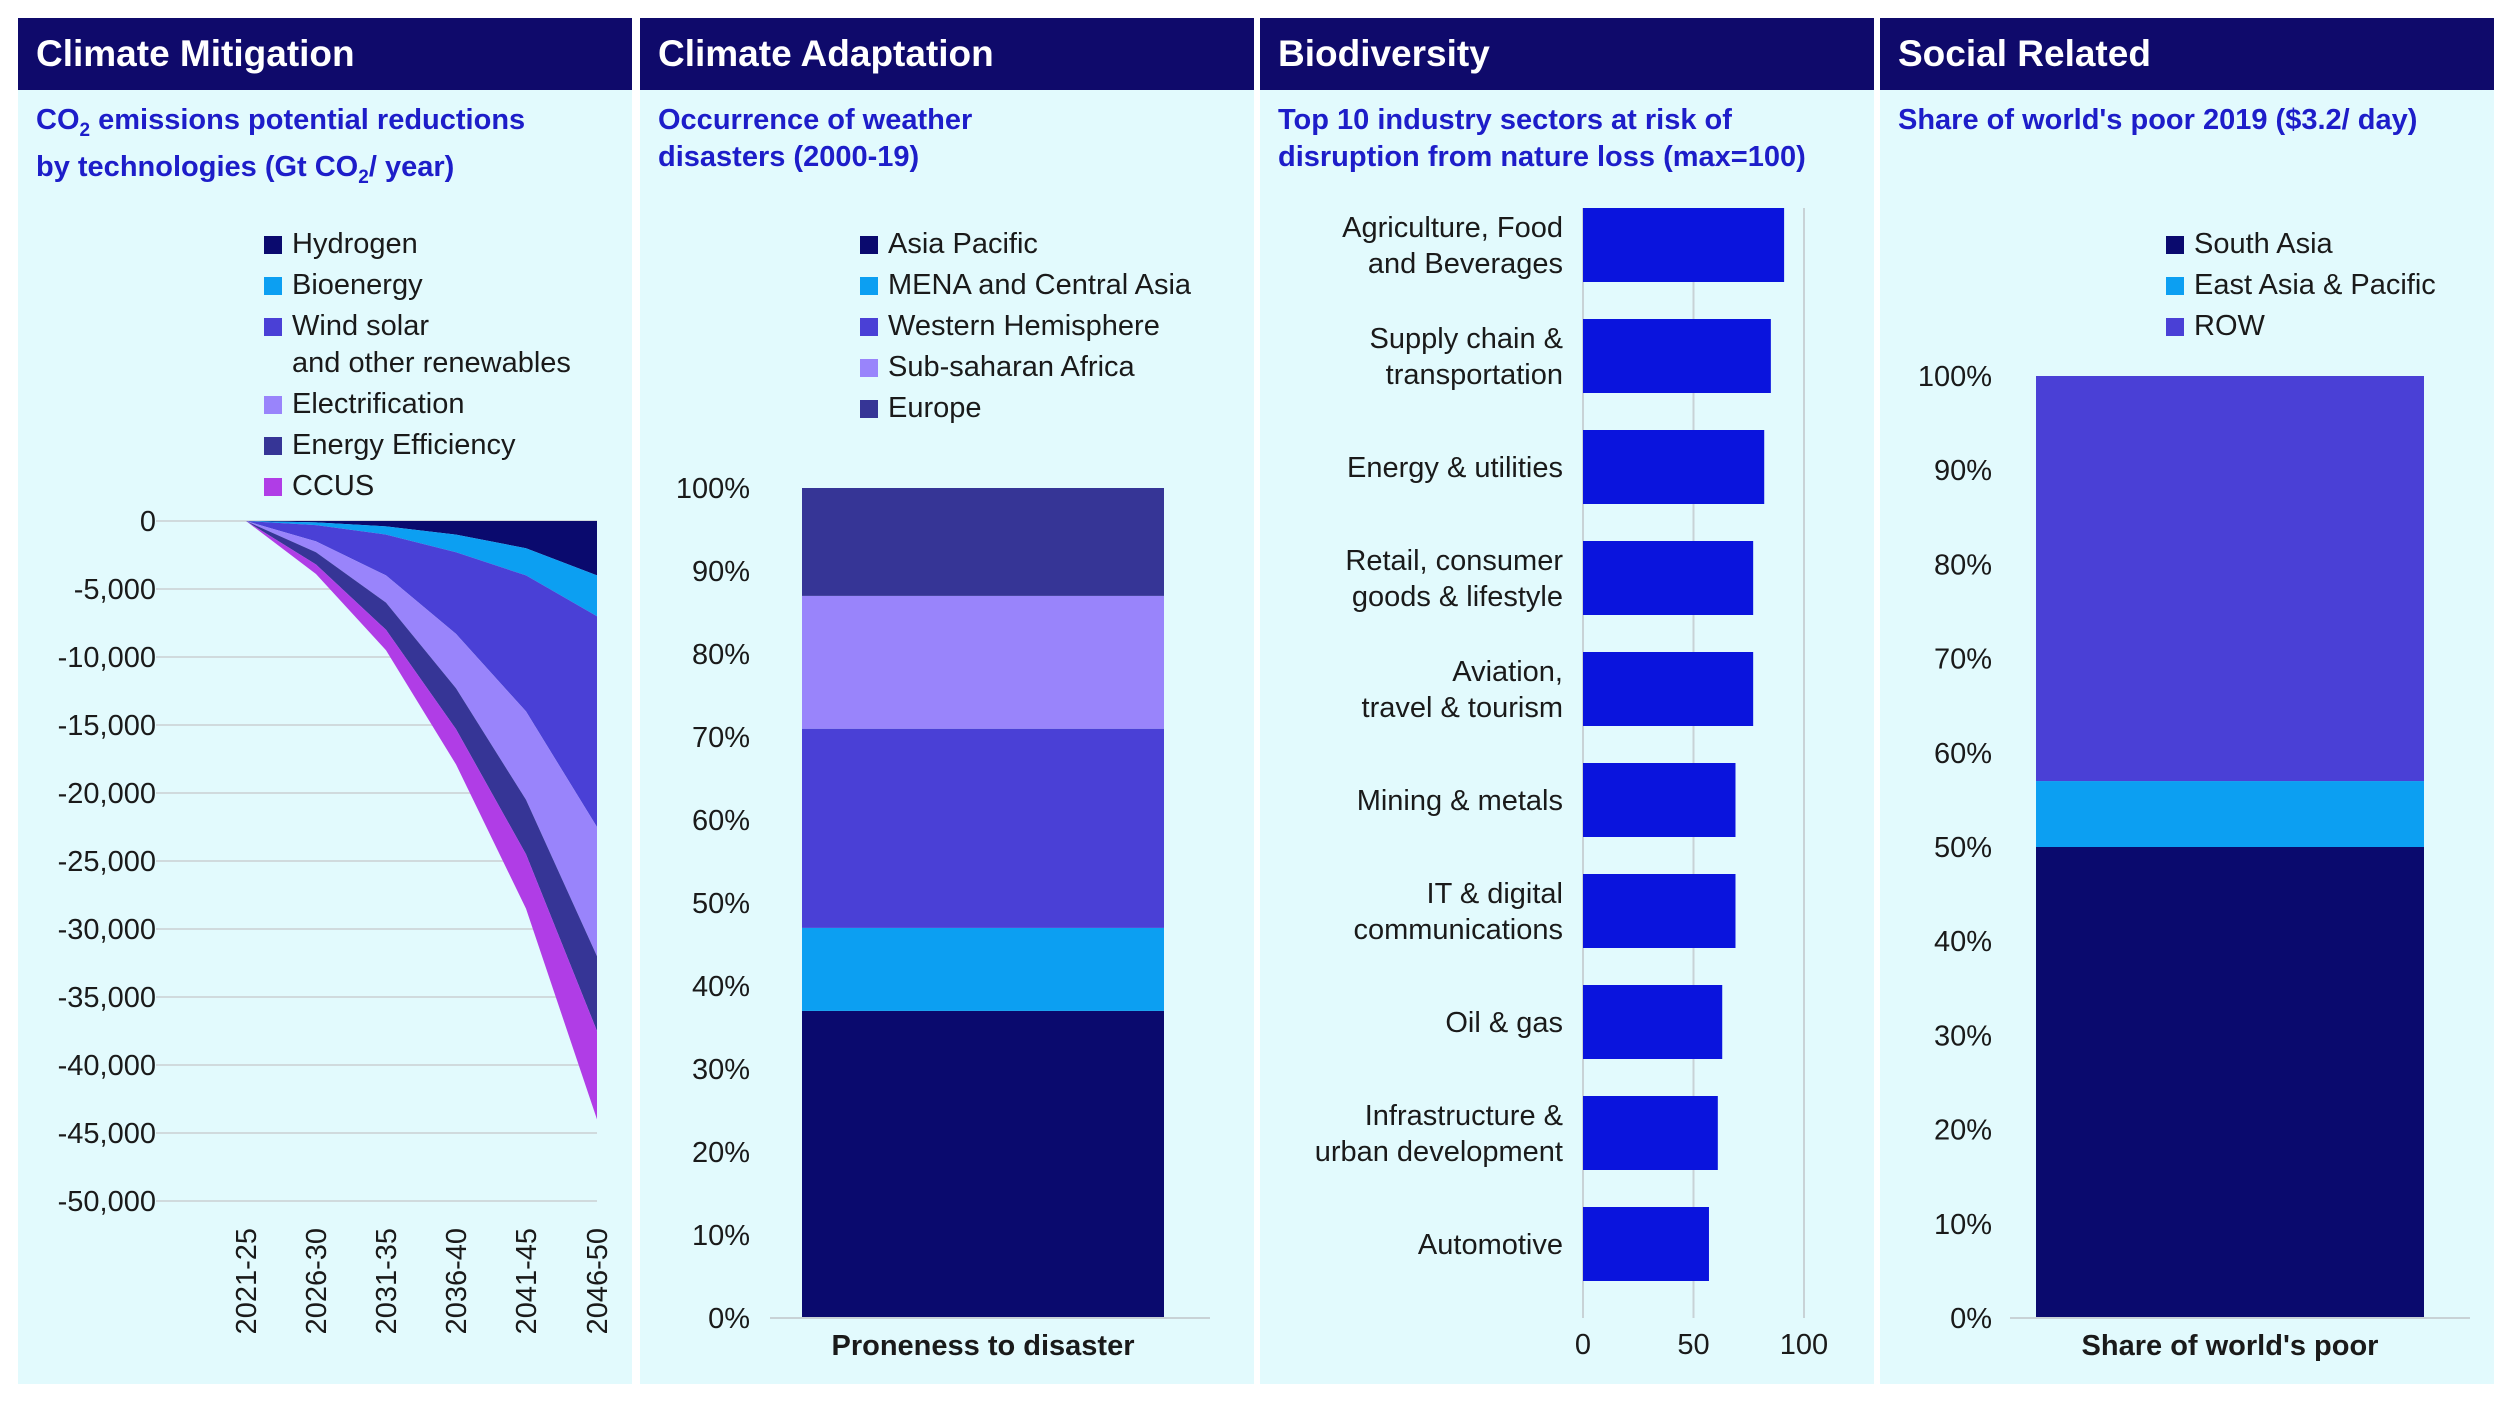 The image size is (2496, 1404). I want to click on x-tick-label: 2021-25, so click(247, 1281).